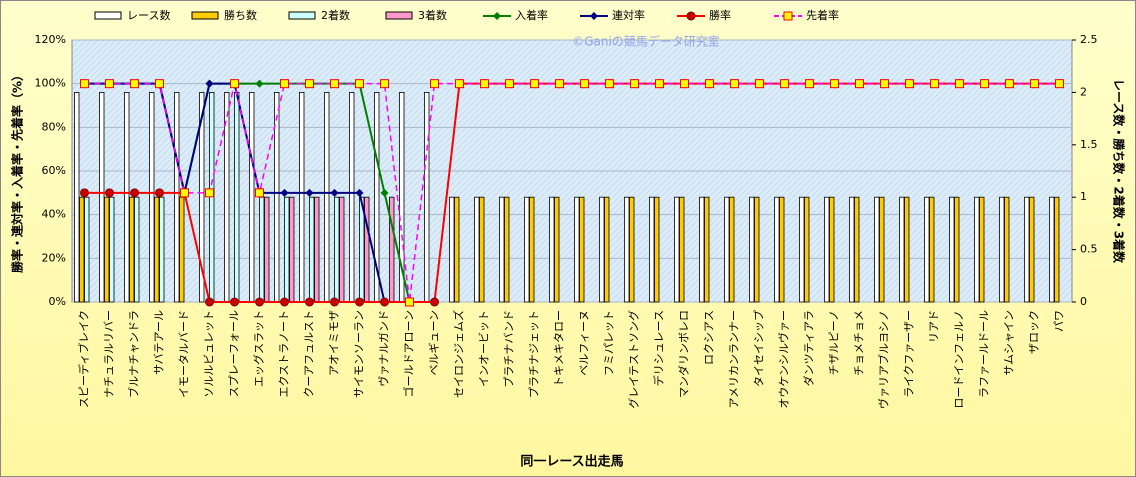  I want to click on x-tick-label: ダンツティアラ, so click(809, 348).